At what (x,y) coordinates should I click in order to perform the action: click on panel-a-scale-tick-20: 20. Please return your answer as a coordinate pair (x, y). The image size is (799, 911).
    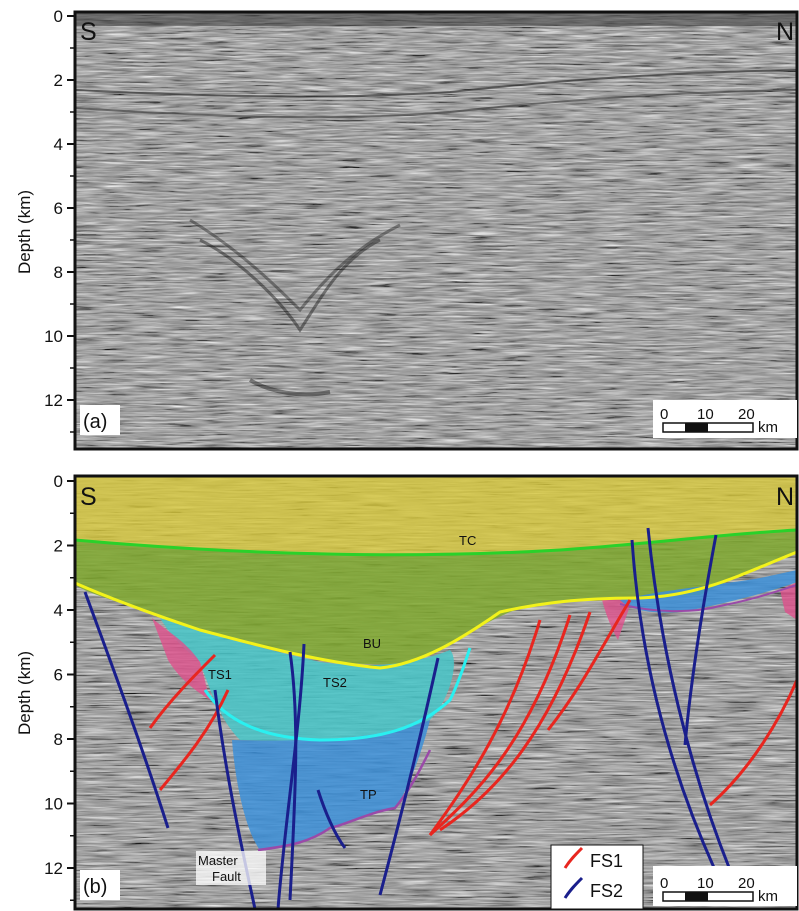
    Looking at the image, I should click on (746, 414).